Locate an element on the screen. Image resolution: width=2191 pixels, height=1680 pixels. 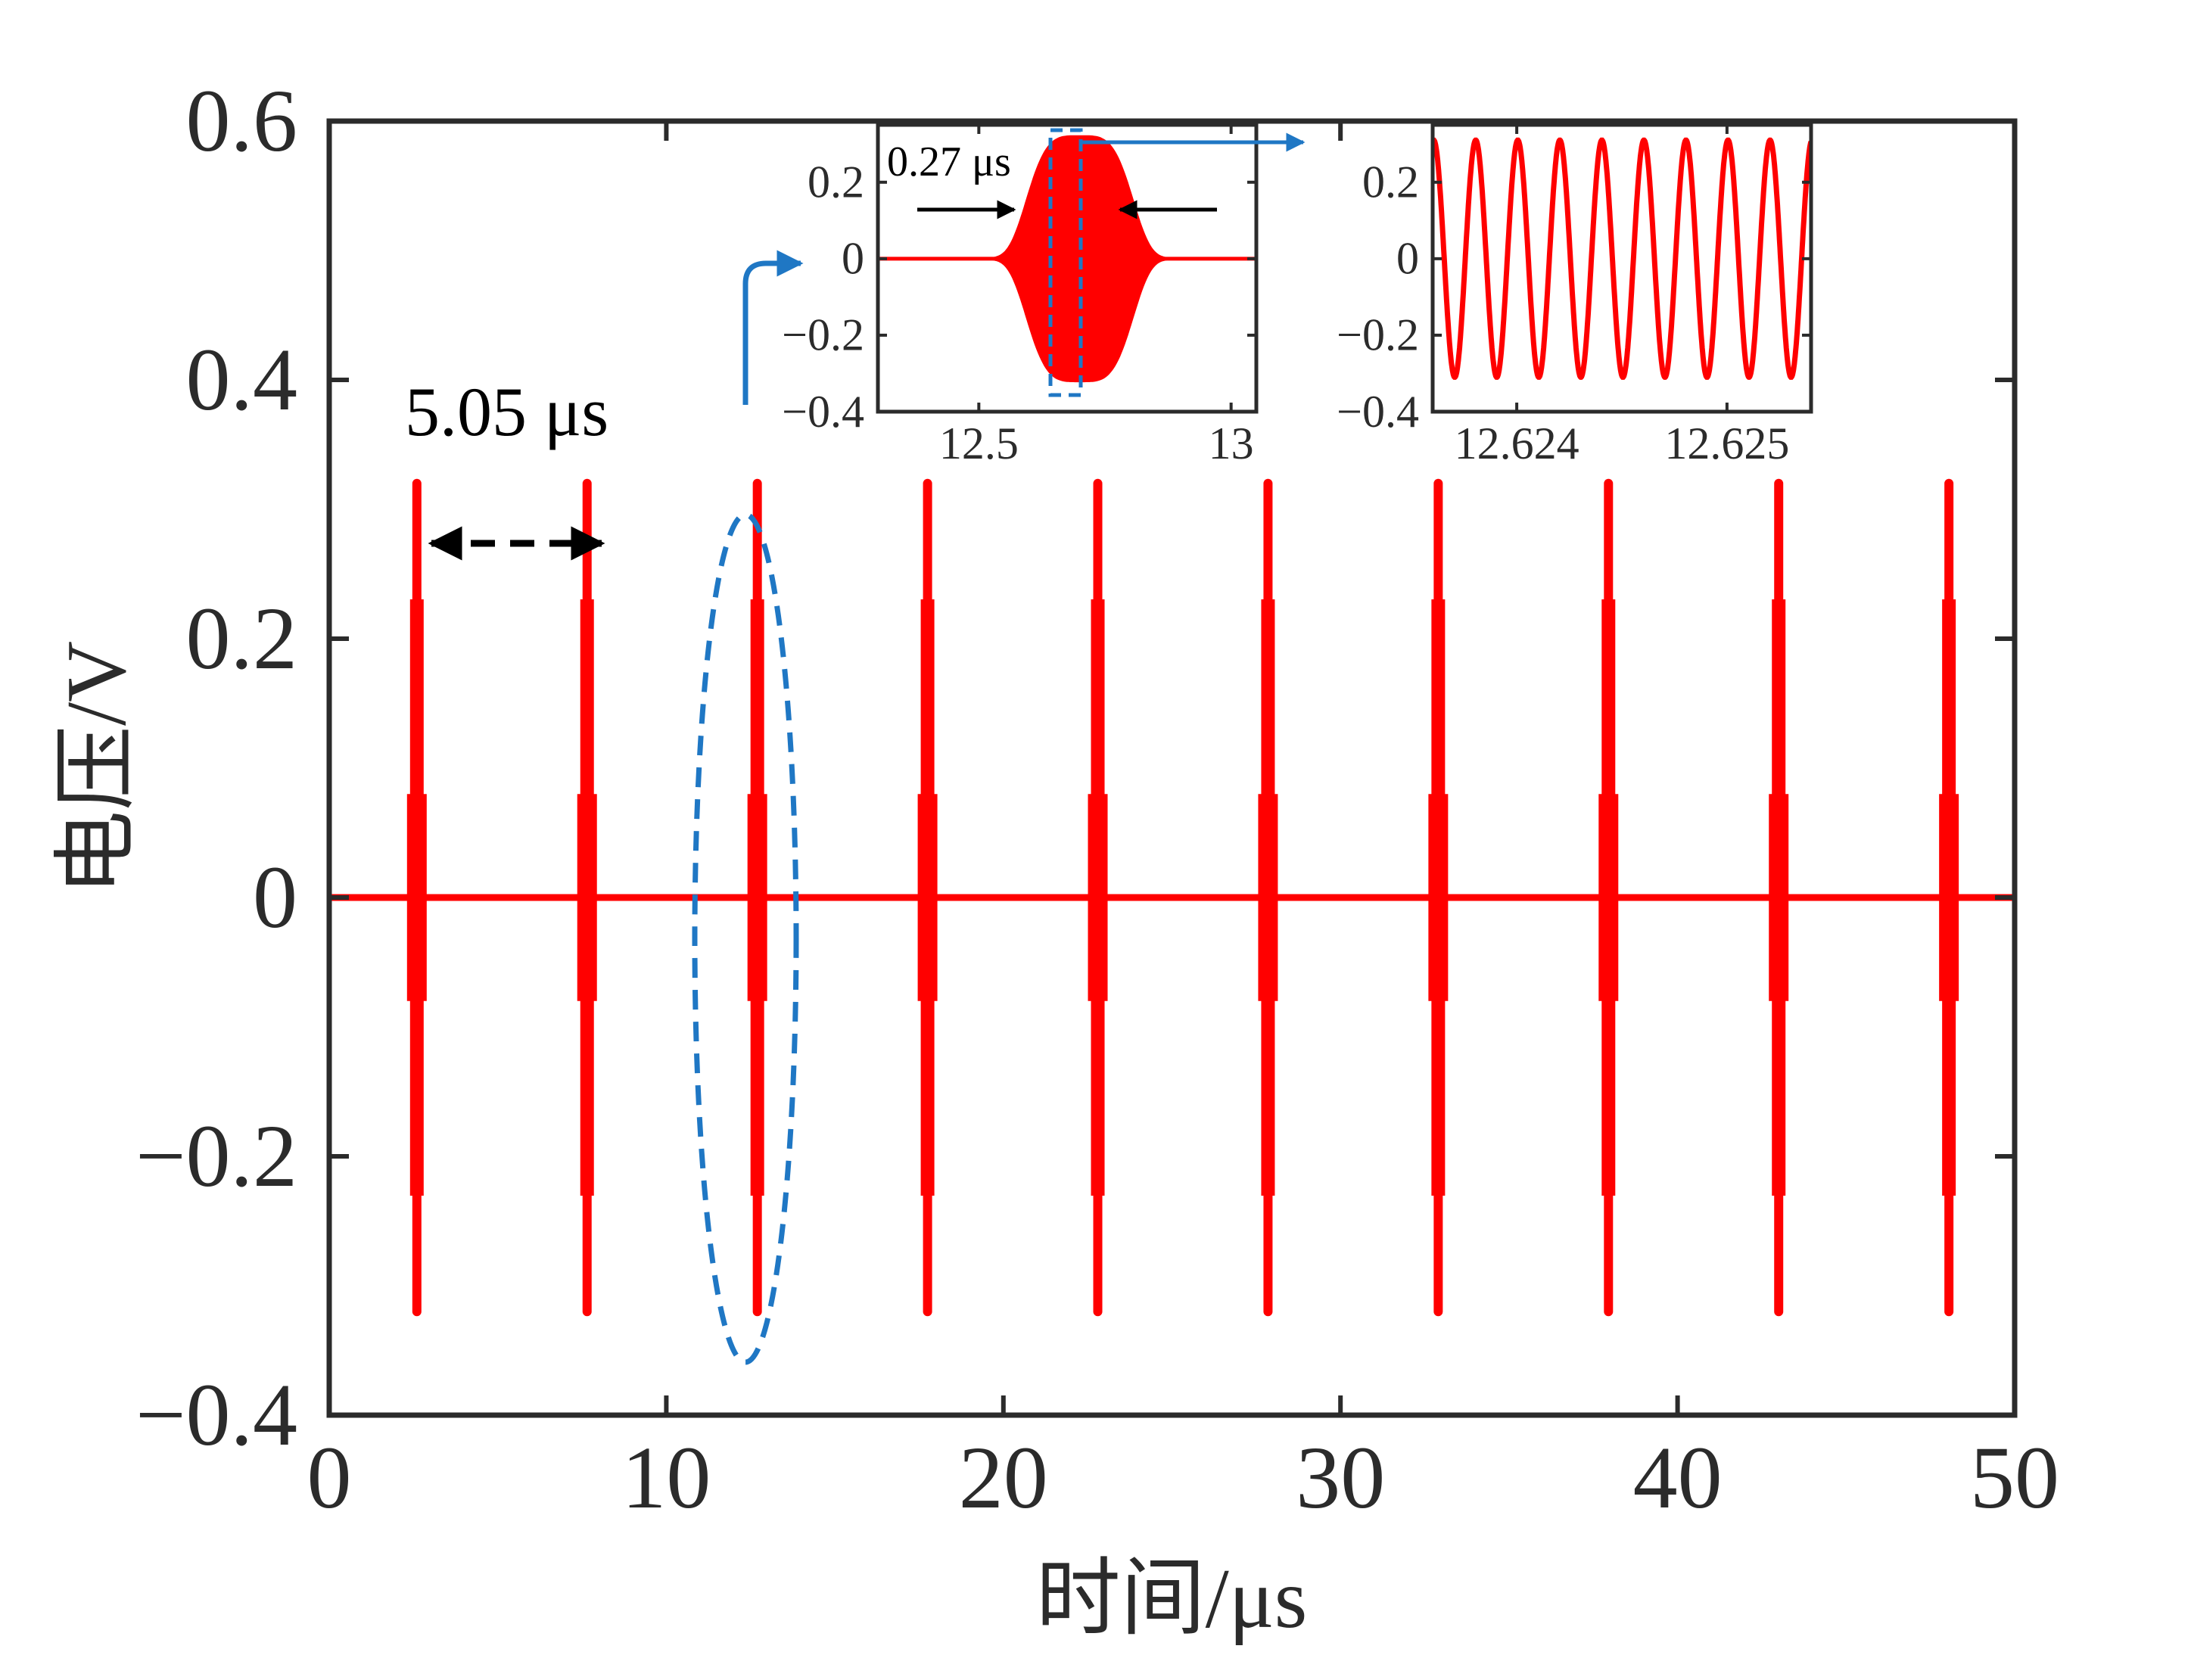
x-tick-label: 30 is located at coordinates (1341, 1477).